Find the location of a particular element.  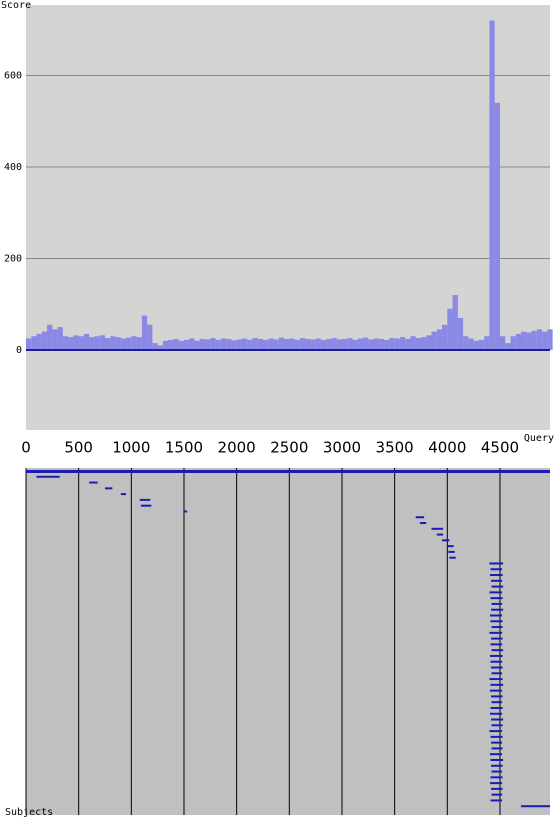

x-tick-label: 500 is located at coordinates (78, 448).